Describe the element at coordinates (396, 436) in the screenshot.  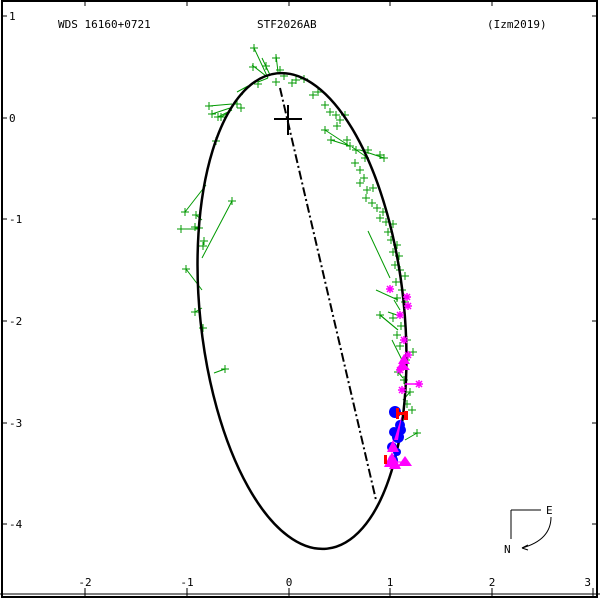
I see `adaptive-optics-observations` at that location.